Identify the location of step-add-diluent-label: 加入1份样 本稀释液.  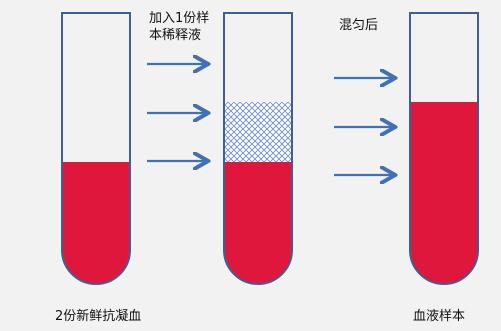
(179, 27).